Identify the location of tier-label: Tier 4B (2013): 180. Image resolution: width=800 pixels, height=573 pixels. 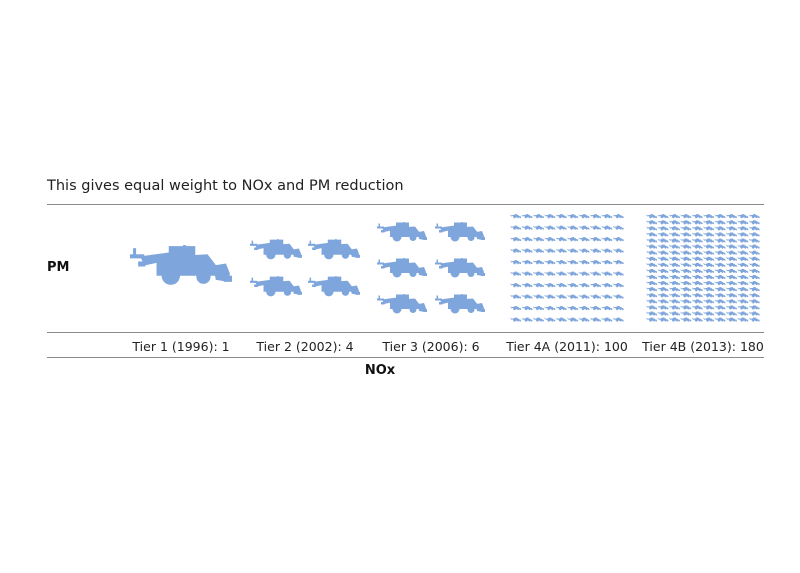
(703, 346).